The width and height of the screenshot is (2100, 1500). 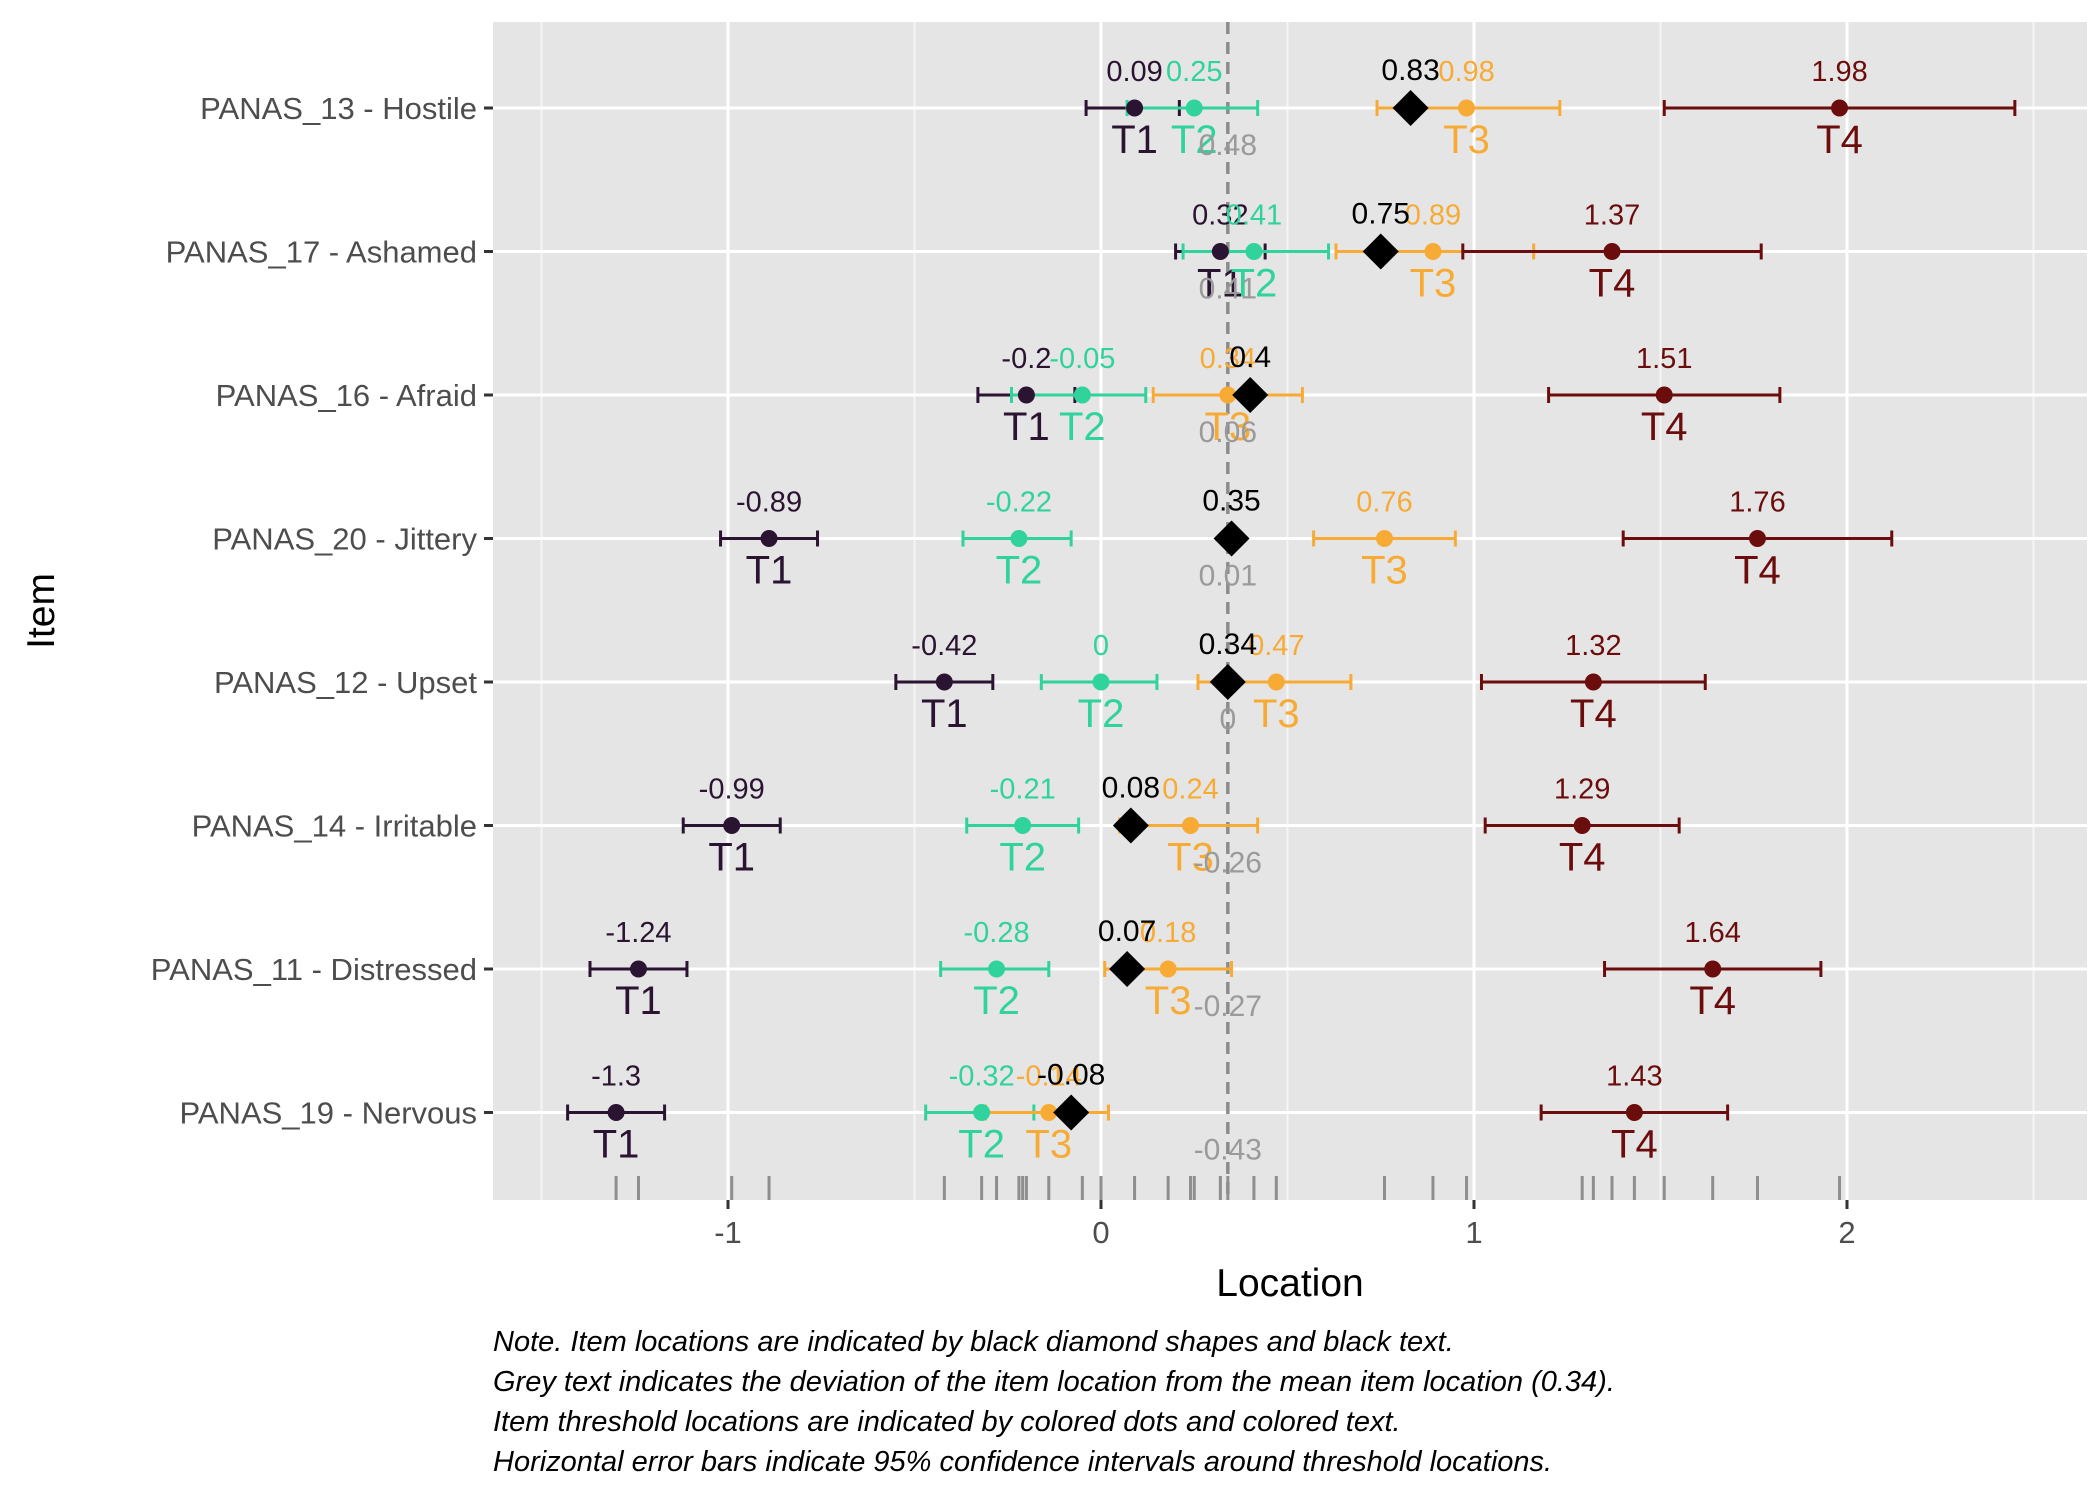 I want to click on threshold-value-label: 1.32, so click(x=1593, y=646).